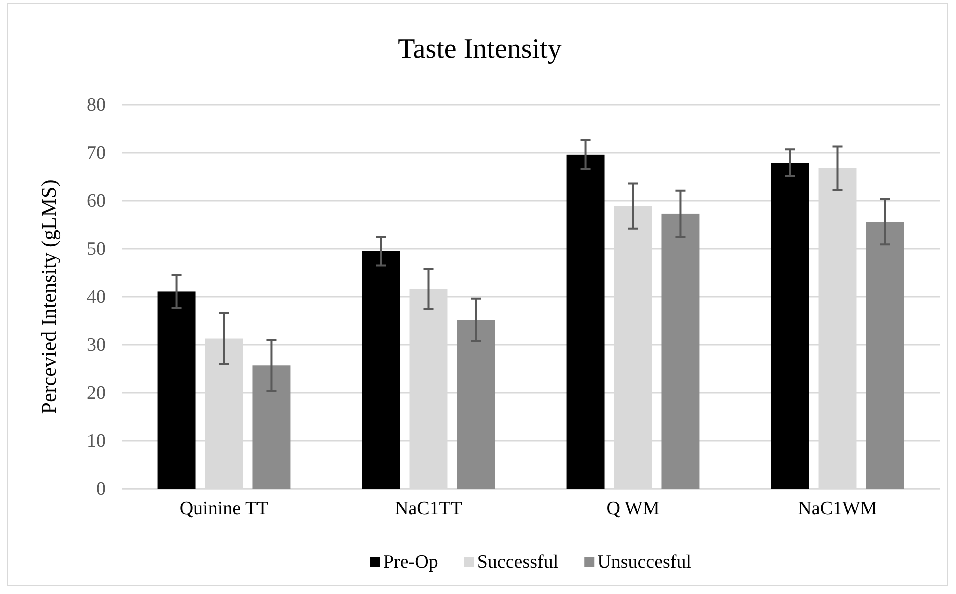 Image resolution: width=956 pixels, height=594 pixels. I want to click on x-tick-label: NaC1WM, so click(838, 509).